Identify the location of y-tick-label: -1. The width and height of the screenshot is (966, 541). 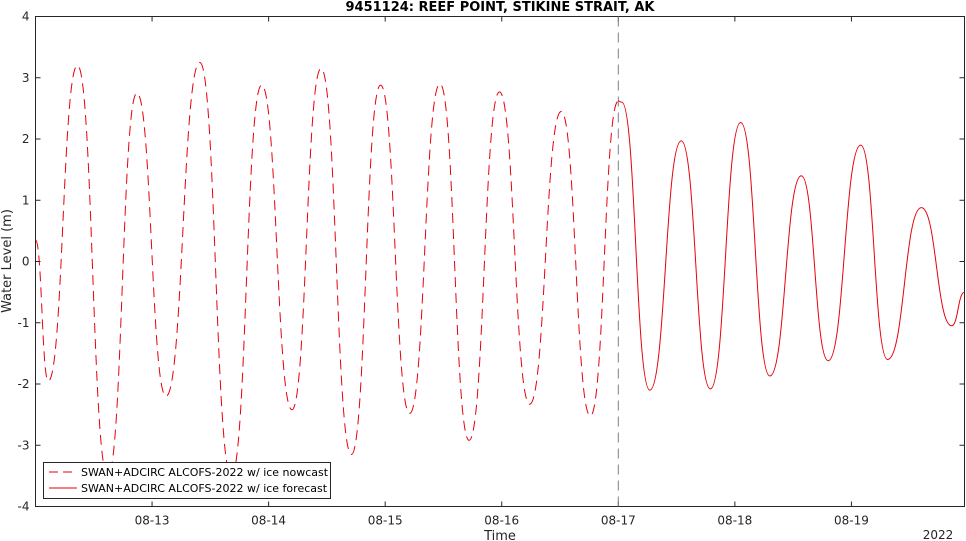
(24, 323).